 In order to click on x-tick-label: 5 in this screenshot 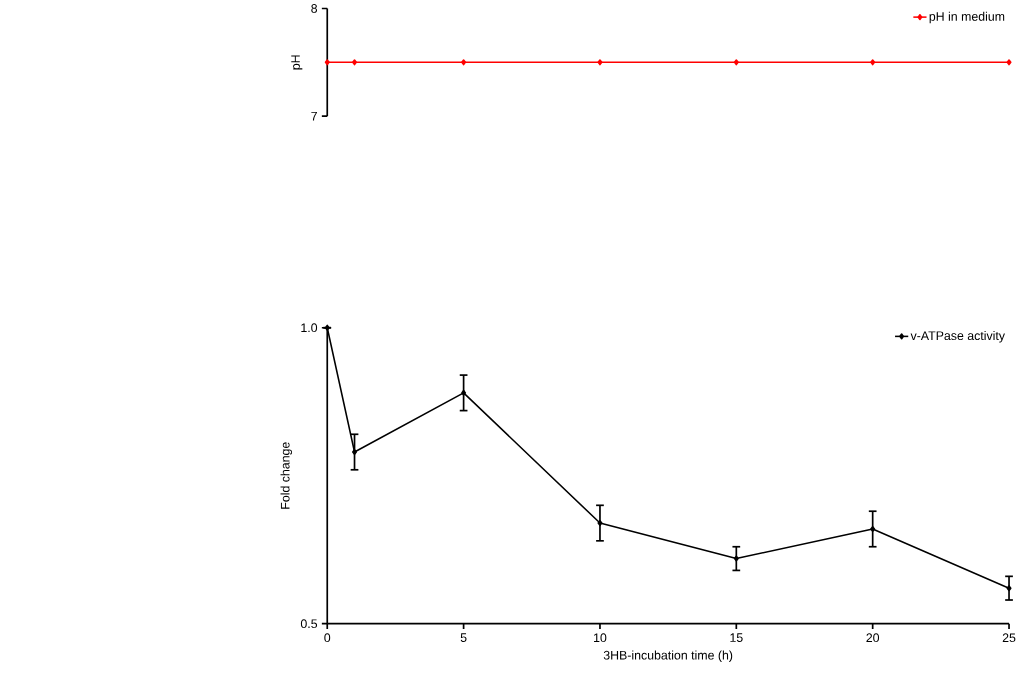, I will do `click(463, 637)`.